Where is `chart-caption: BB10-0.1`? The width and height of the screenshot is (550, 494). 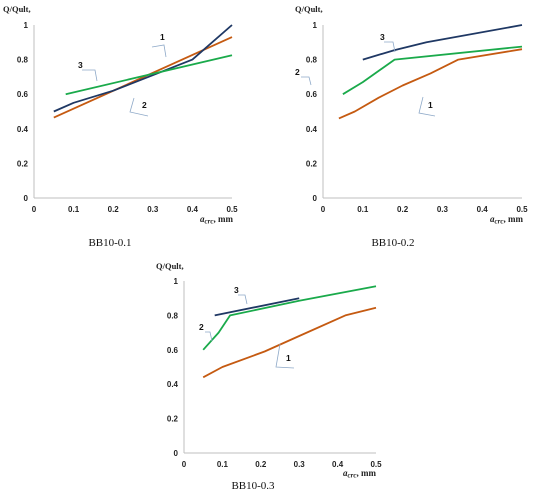
chart-caption: BB10-0.1 is located at coordinates (109, 243).